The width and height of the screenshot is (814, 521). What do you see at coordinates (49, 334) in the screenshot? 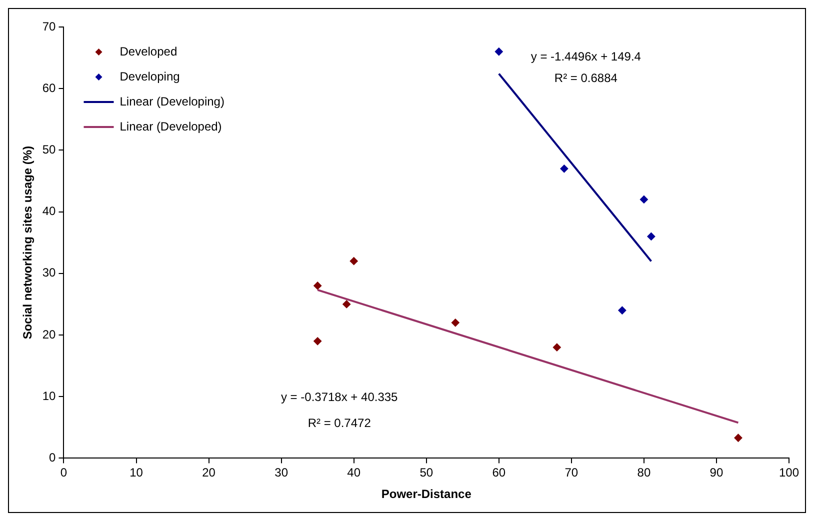
I see `y-tick-label: 20` at bounding box center [49, 334].